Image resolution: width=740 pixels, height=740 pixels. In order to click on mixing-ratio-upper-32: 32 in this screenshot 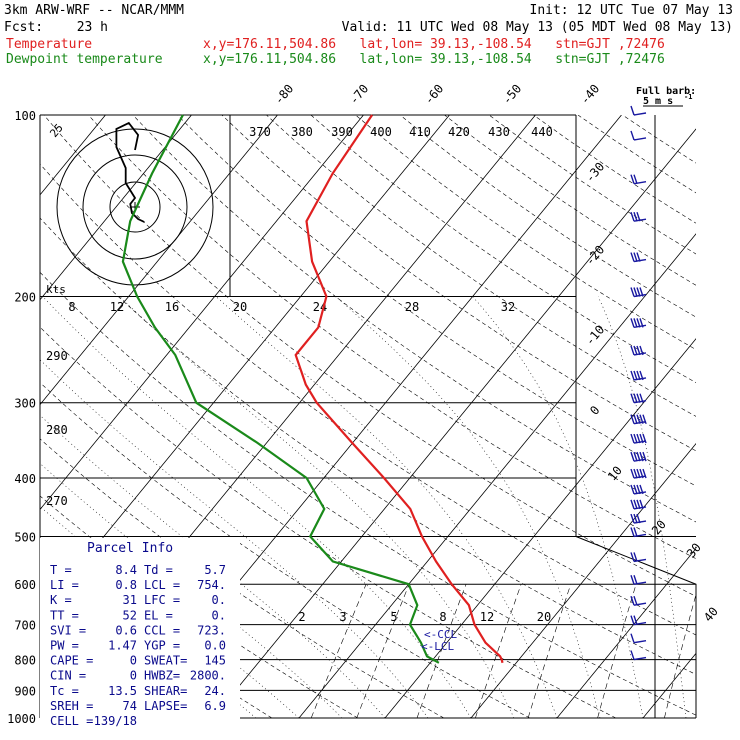, I will do `click(508, 307)`.